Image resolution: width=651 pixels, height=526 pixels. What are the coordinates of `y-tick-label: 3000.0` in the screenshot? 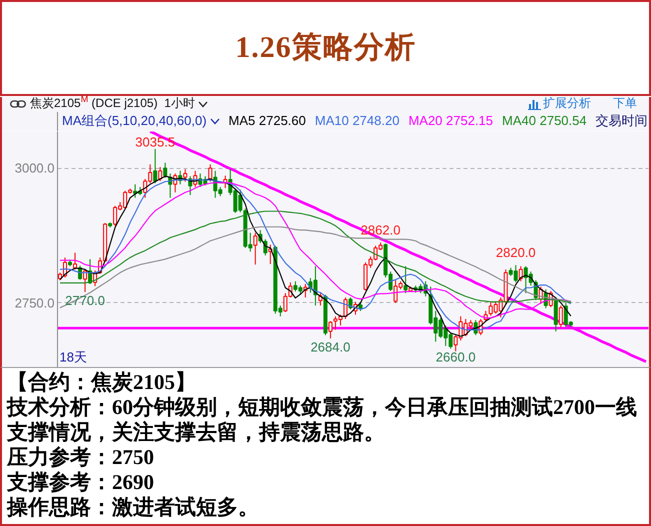 It's located at (34, 168).